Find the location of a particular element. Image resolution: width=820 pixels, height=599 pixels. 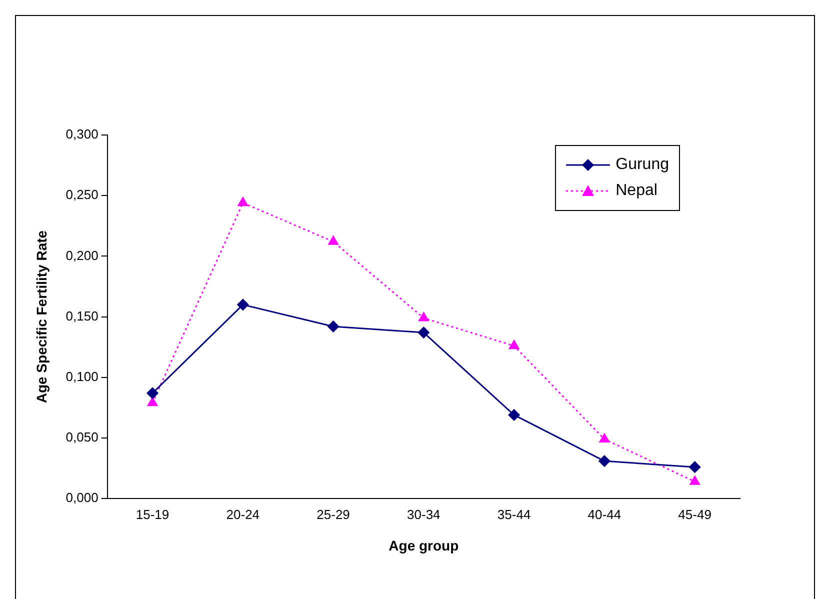

y-tick-label: 0,000 is located at coordinates (82, 498).